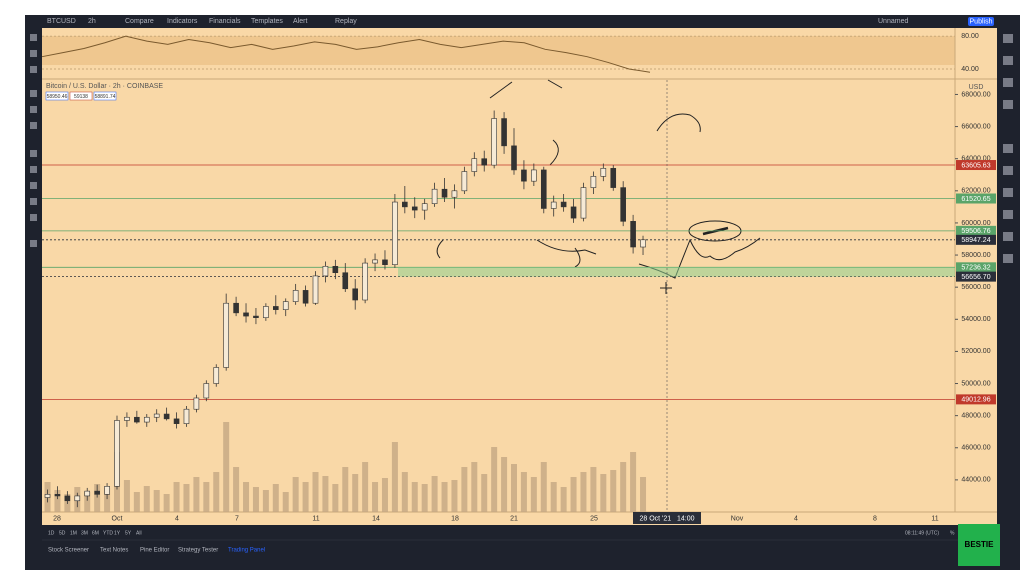 This screenshot has height=578, width=1024. Describe the element at coordinates (108, 533) in the screenshot. I see `range-button: YTD` at that location.